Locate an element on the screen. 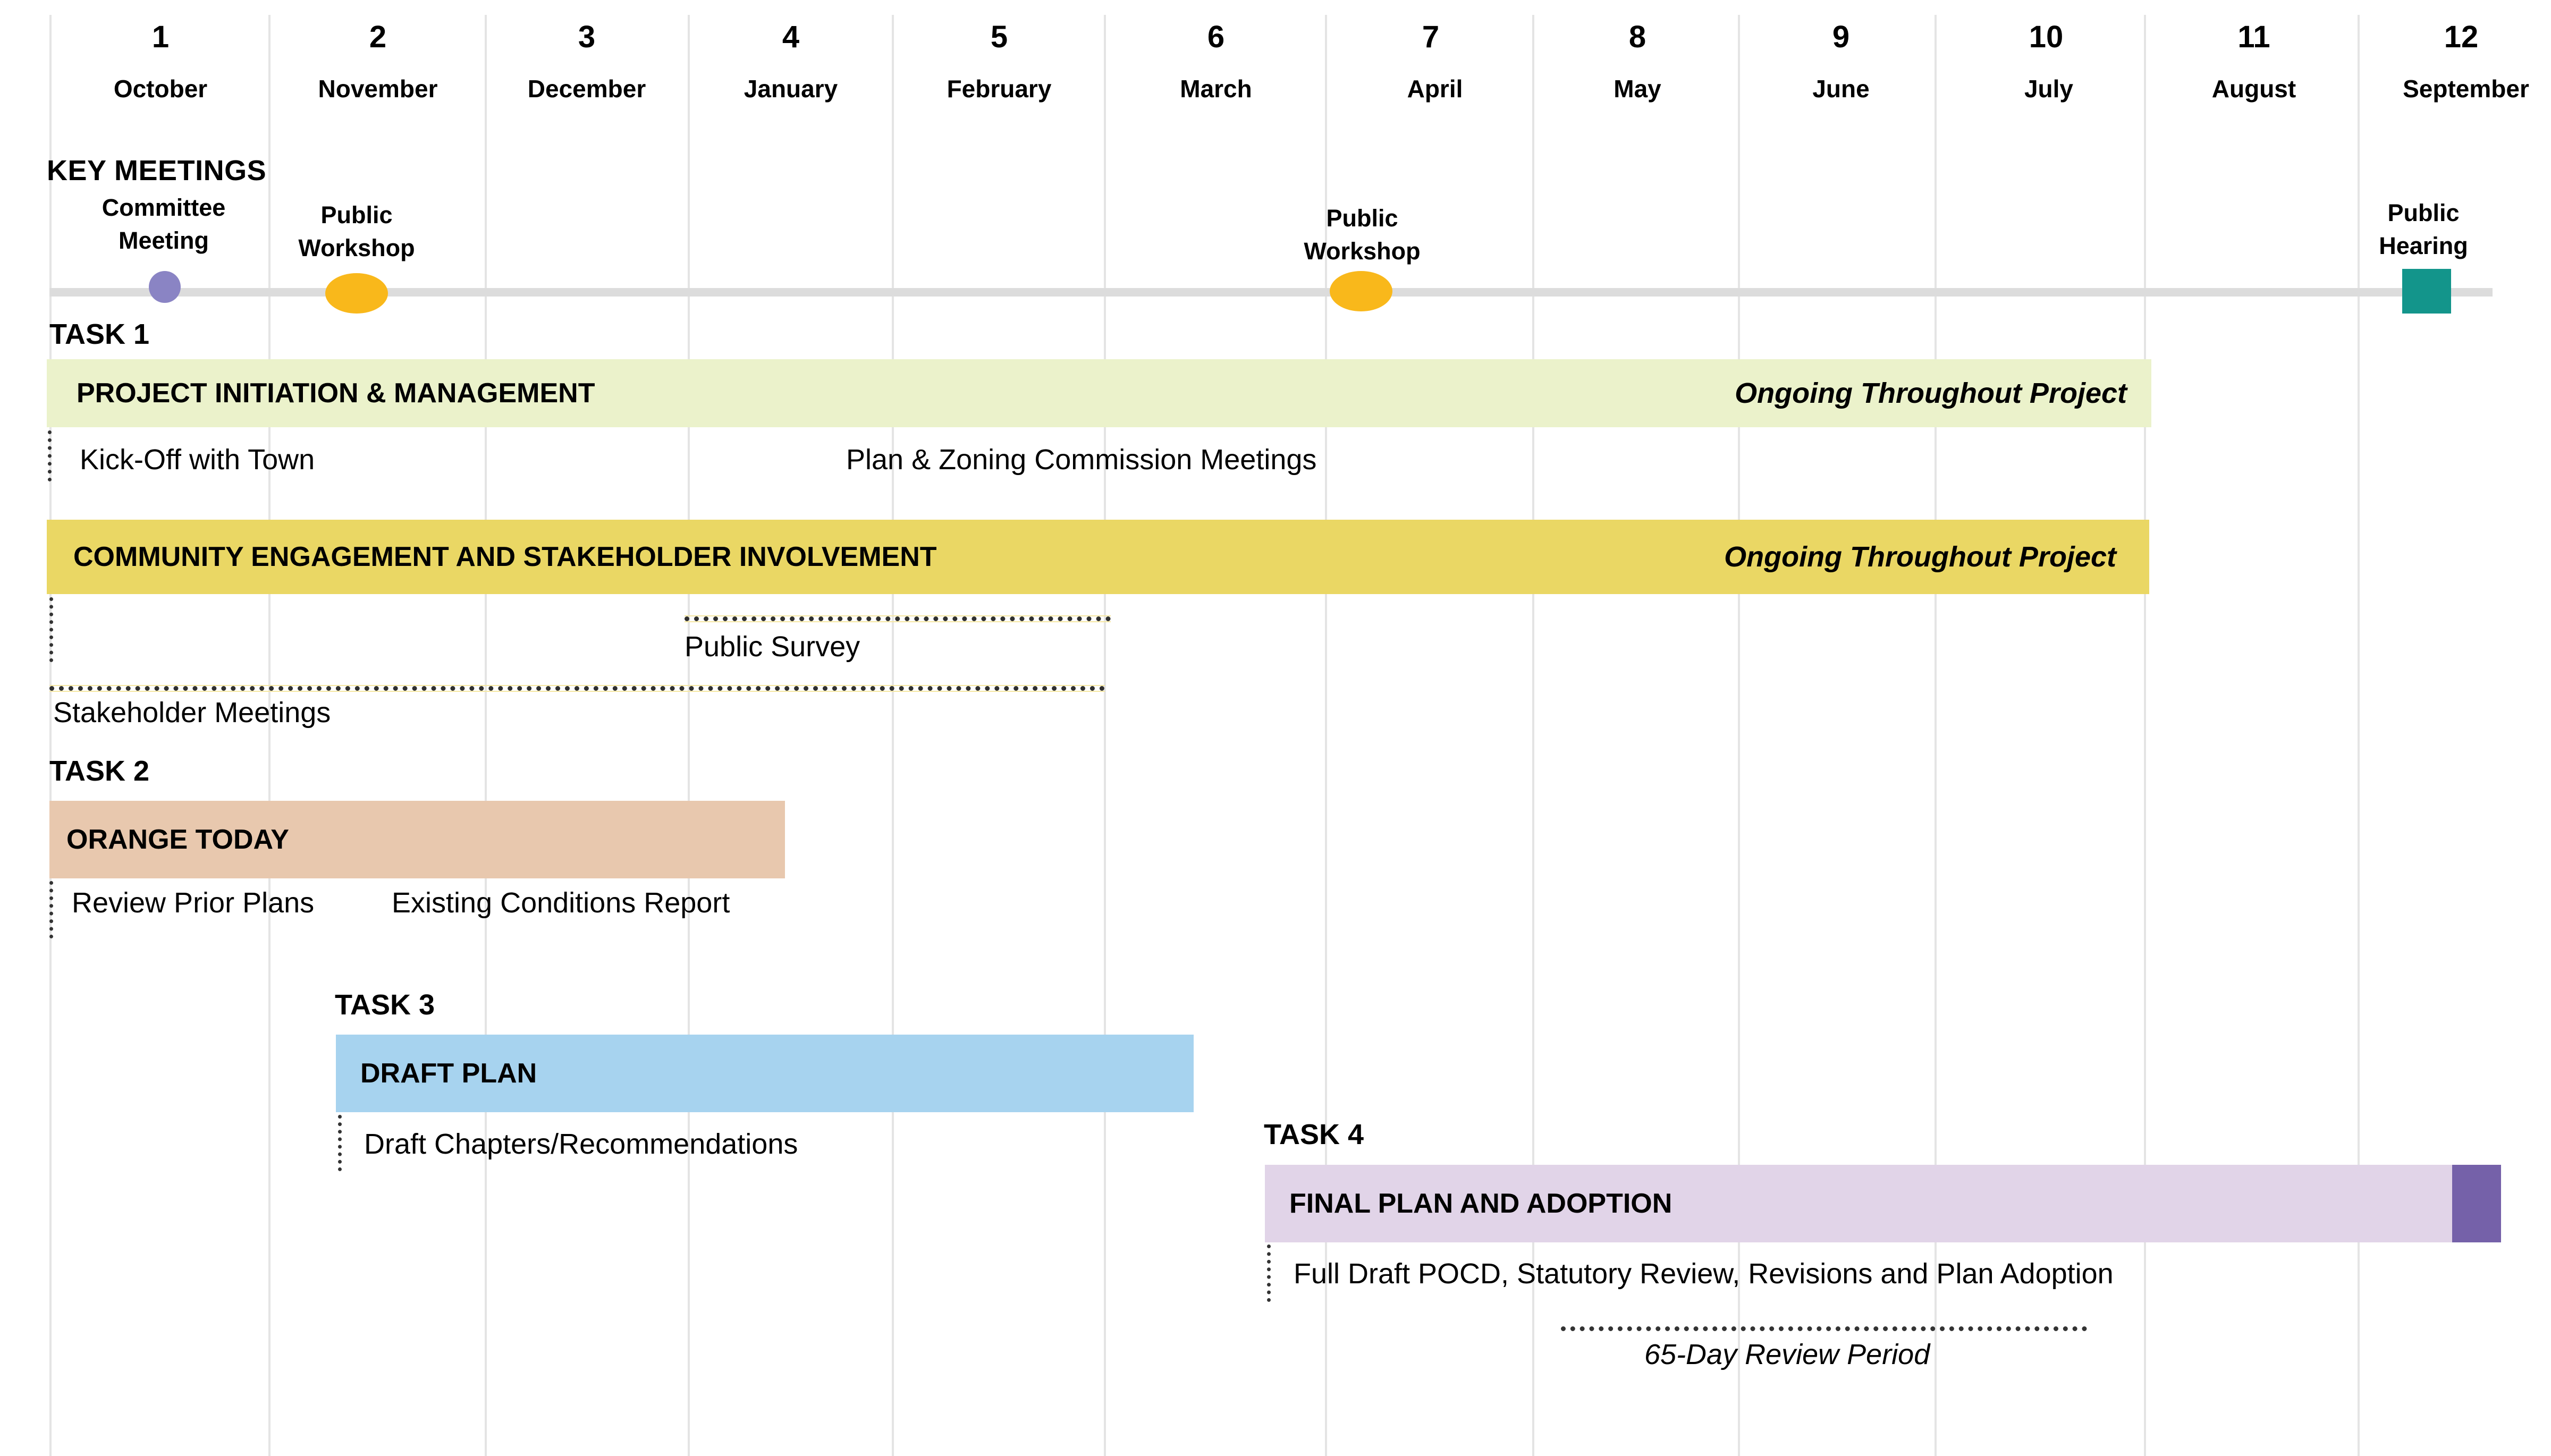  month-number: 1 is located at coordinates (160, 37).